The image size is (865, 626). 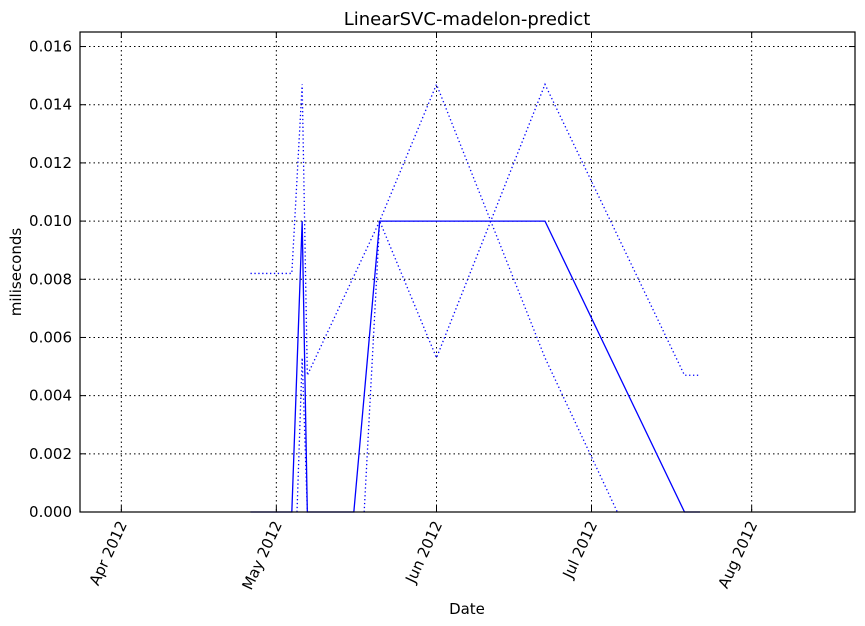 I want to click on y-tick-label: 0.016, so click(x=50, y=47).